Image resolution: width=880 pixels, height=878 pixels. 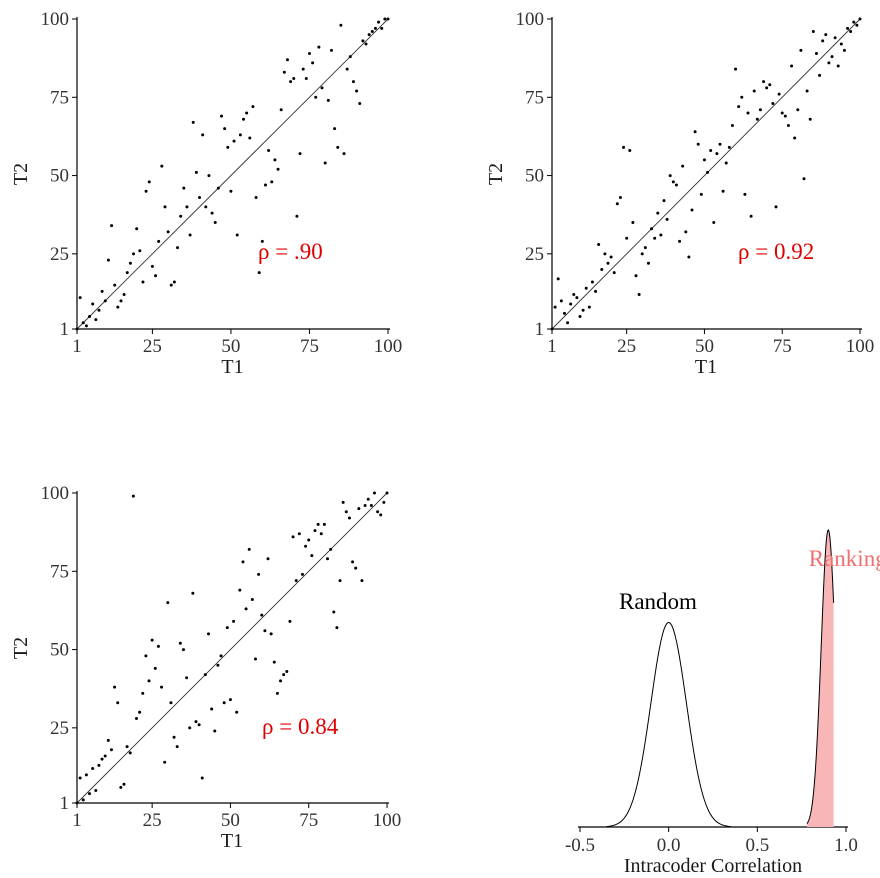 What do you see at coordinates (668, 724) in the screenshot?
I see `random-density-curve` at bounding box center [668, 724].